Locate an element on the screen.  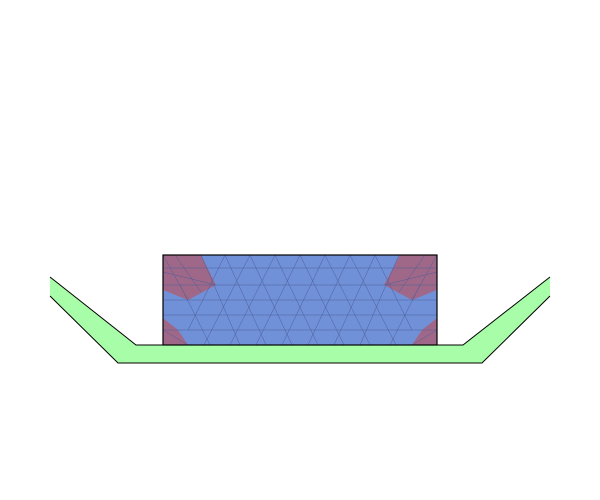
block-outline is located at coordinates (300, 300).